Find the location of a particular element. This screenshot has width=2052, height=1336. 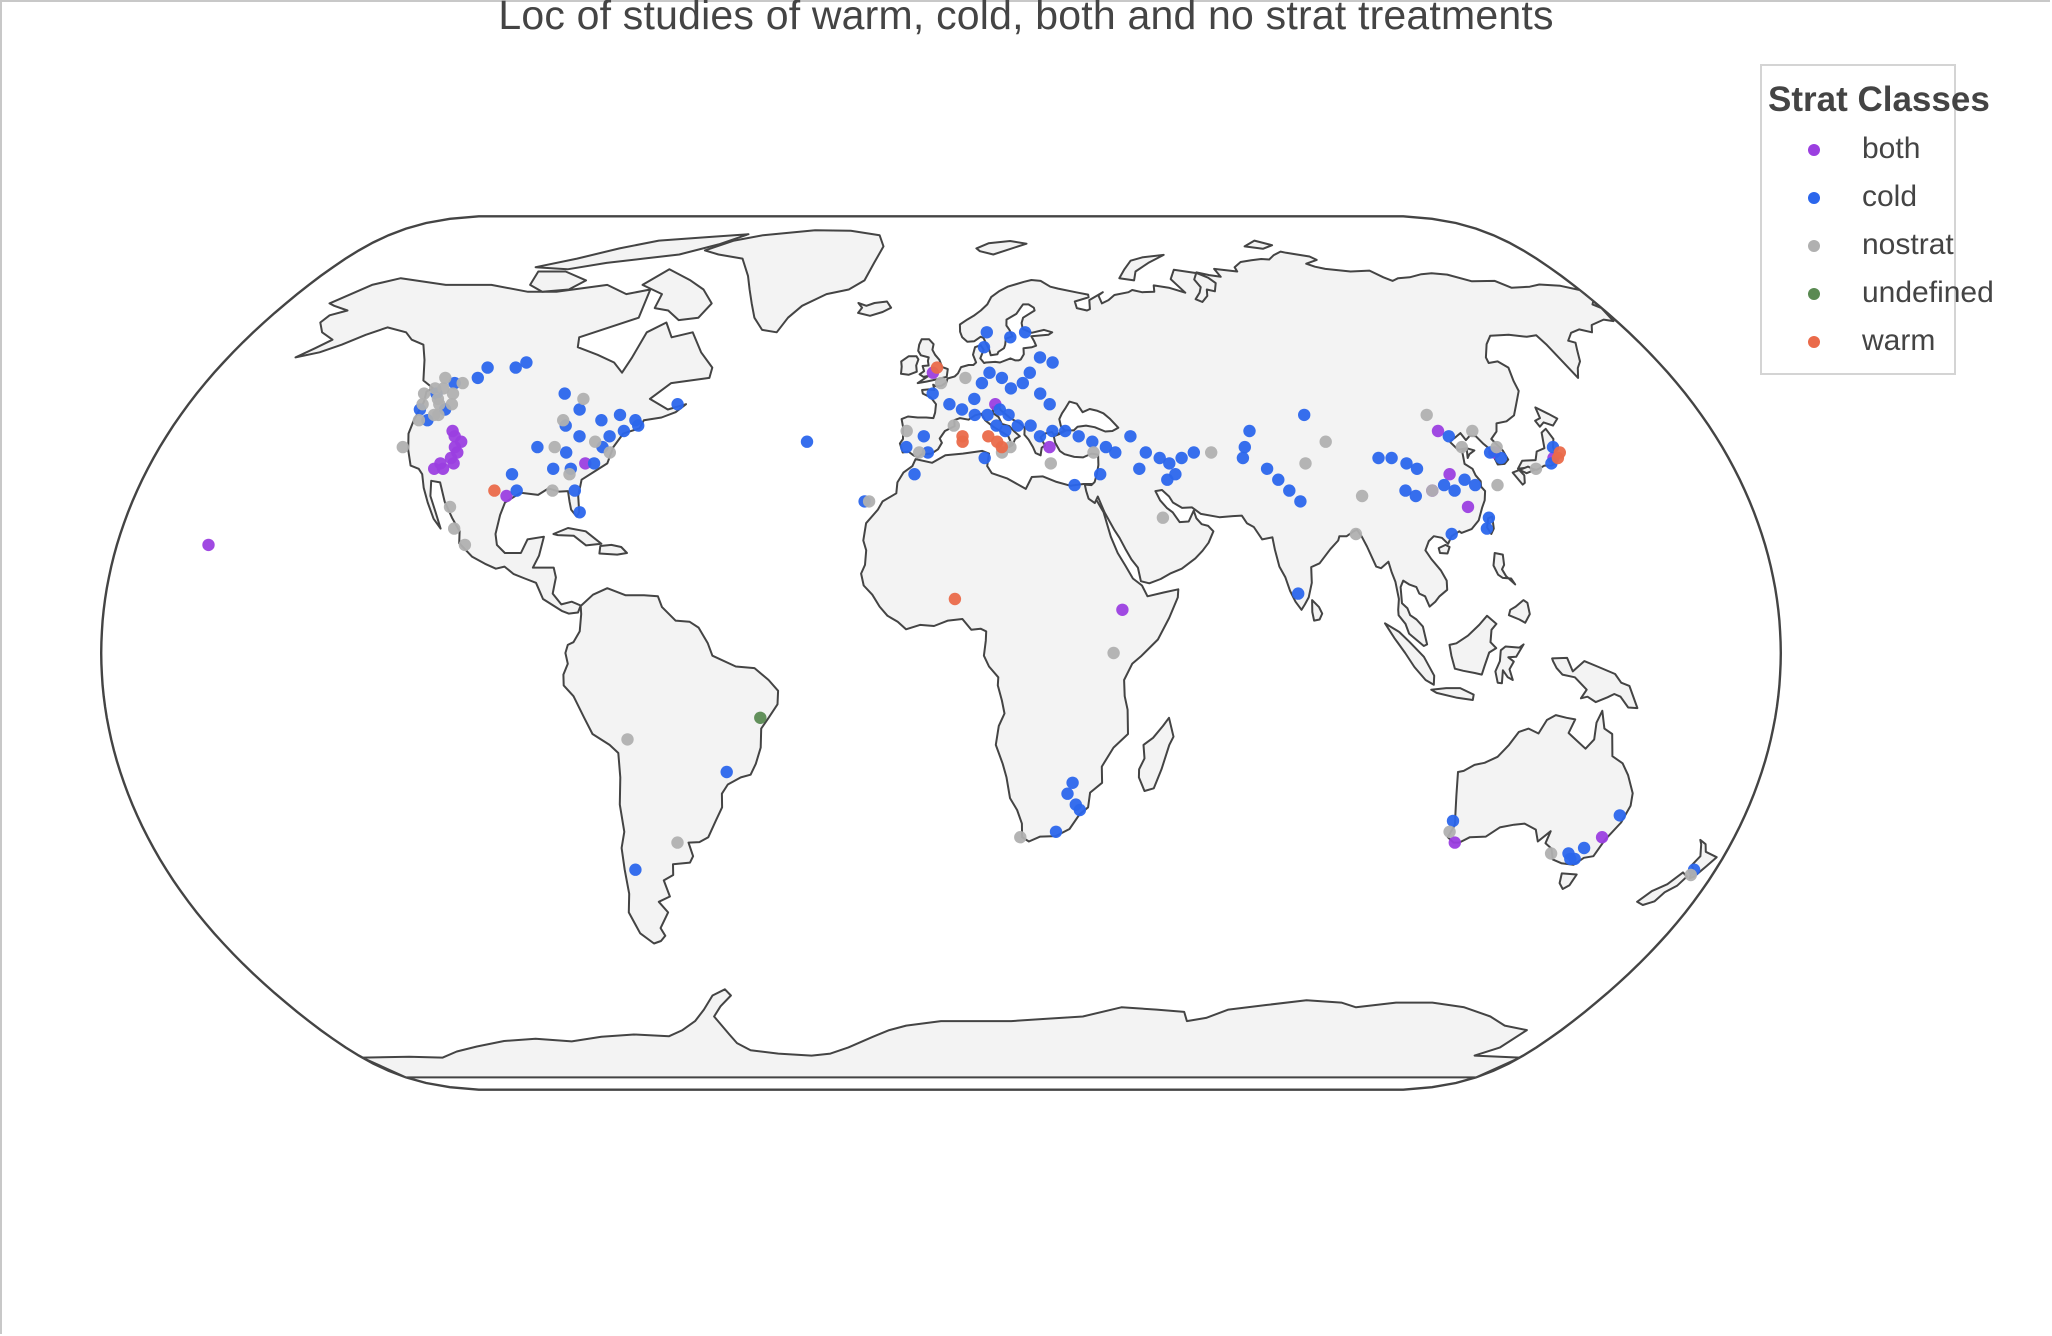

legend-item-cold: cold is located at coordinates (1857, 198).